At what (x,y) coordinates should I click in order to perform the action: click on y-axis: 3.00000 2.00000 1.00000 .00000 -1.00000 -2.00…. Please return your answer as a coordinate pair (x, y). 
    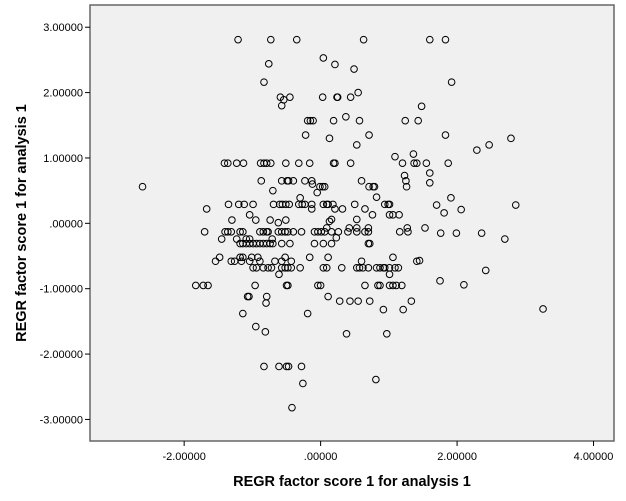
    Looking at the image, I should click on (65, 224).